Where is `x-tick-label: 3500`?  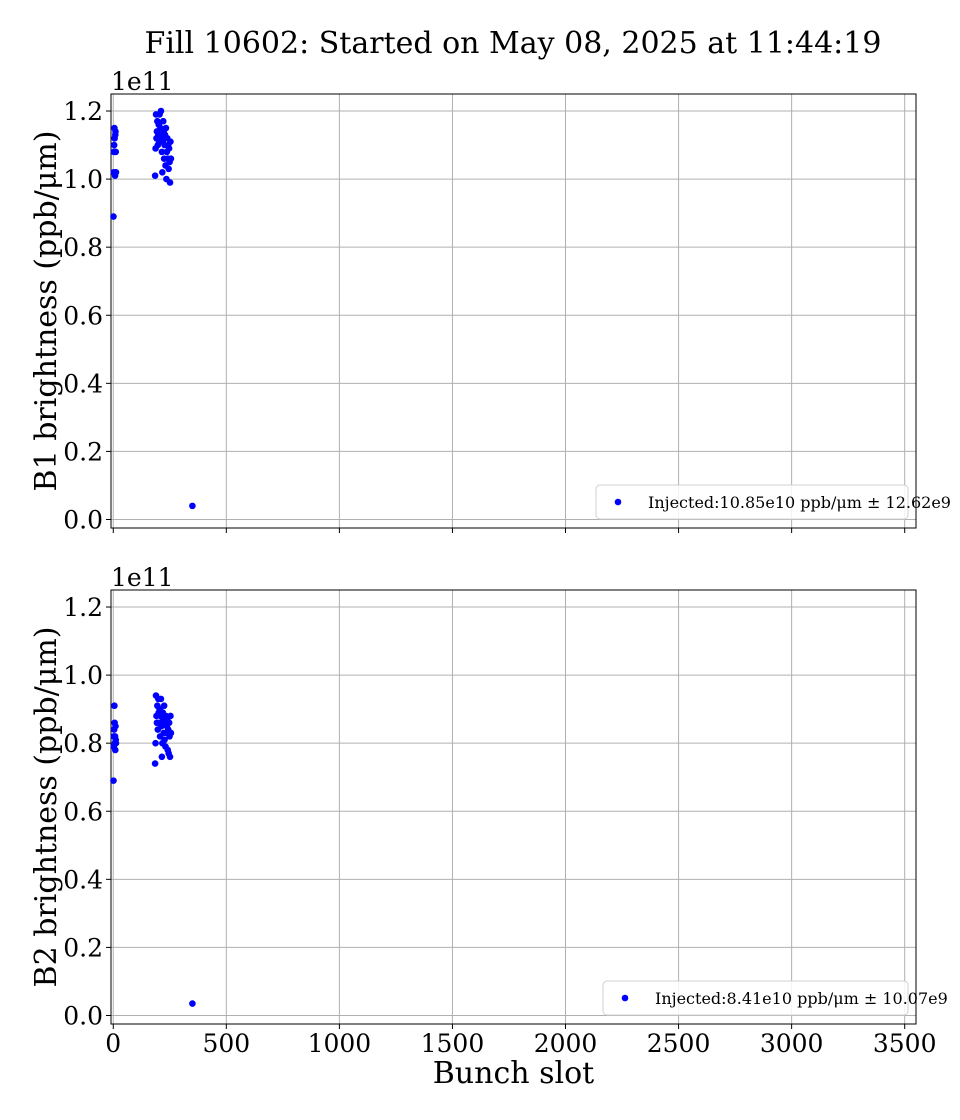
x-tick-label: 3500 is located at coordinates (905, 1043).